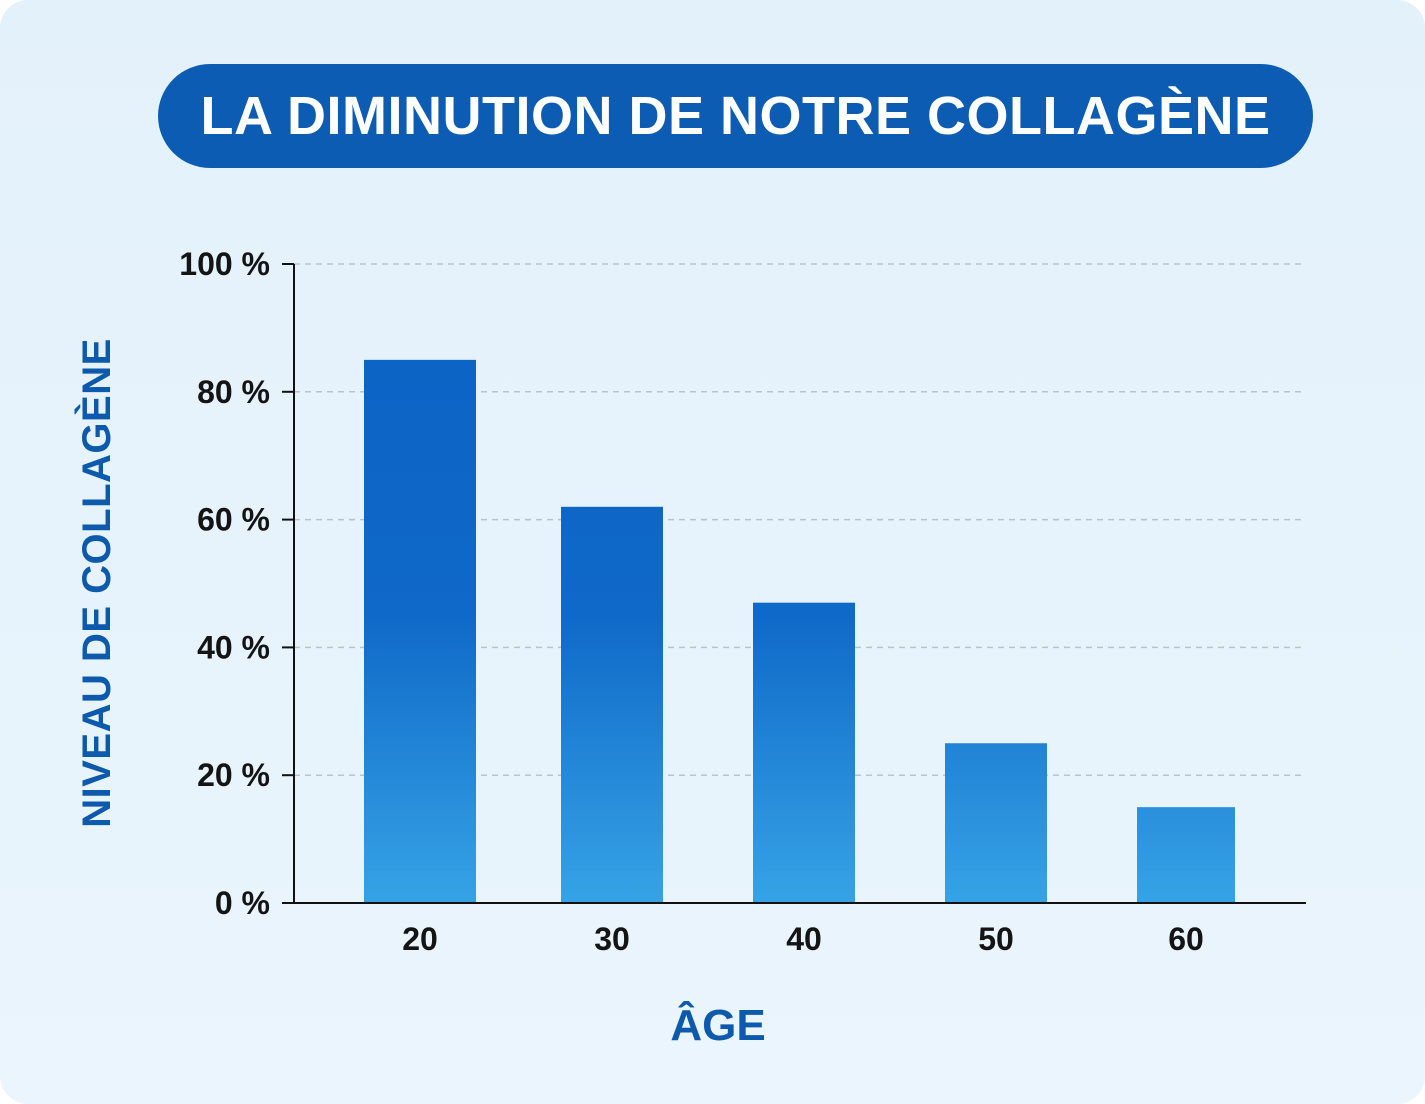  What do you see at coordinates (233, 775) in the screenshot?
I see `y-tick-label: 20 %` at bounding box center [233, 775].